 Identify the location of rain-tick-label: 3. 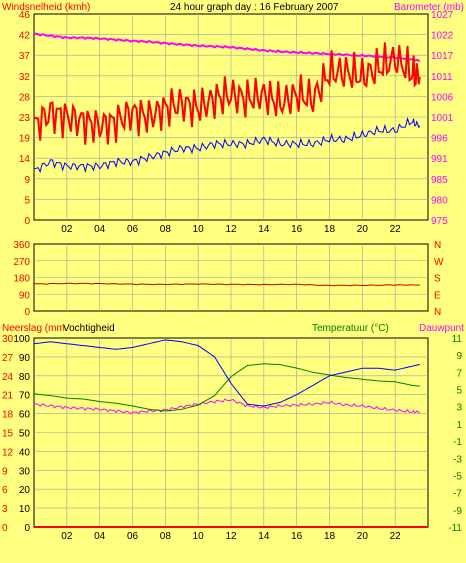
(5, 509).